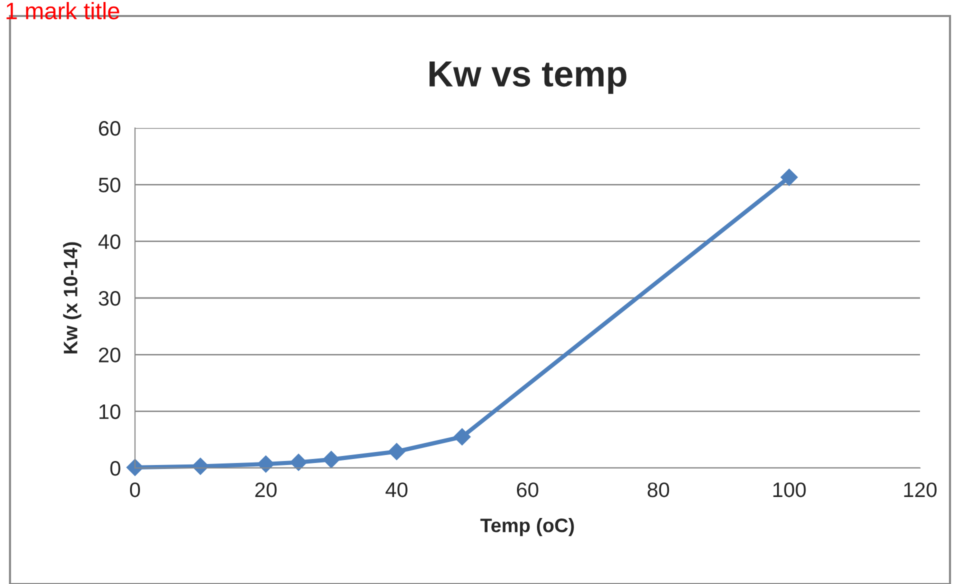 Image resolution: width=960 pixels, height=584 pixels. Describe the element at coordinates (266, 490) in the screenshot. I see `x-tick-label: 20` at that location.